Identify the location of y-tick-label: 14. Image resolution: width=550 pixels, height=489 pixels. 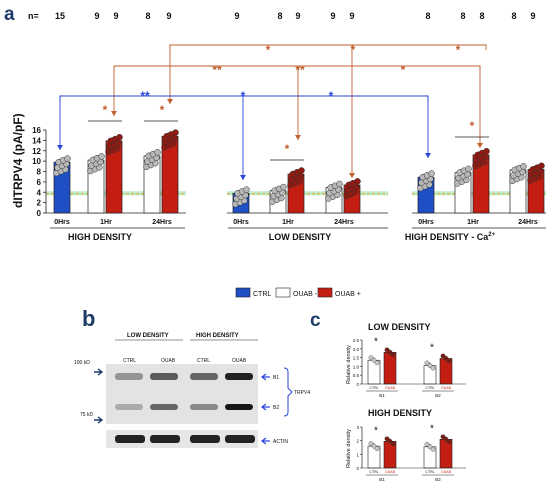
(36, 140).